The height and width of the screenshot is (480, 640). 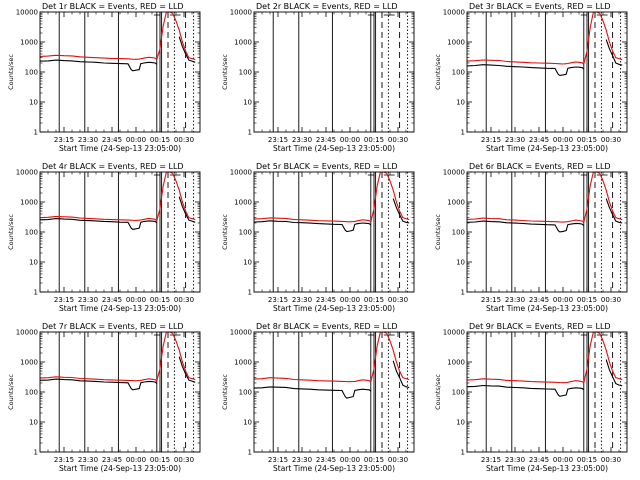 What do you see at coordinates (540, 326) in the screenshot?
I see `chart-title: Det 9r BLACK = Events, RED = LLD` at bounding box center [540, 326].